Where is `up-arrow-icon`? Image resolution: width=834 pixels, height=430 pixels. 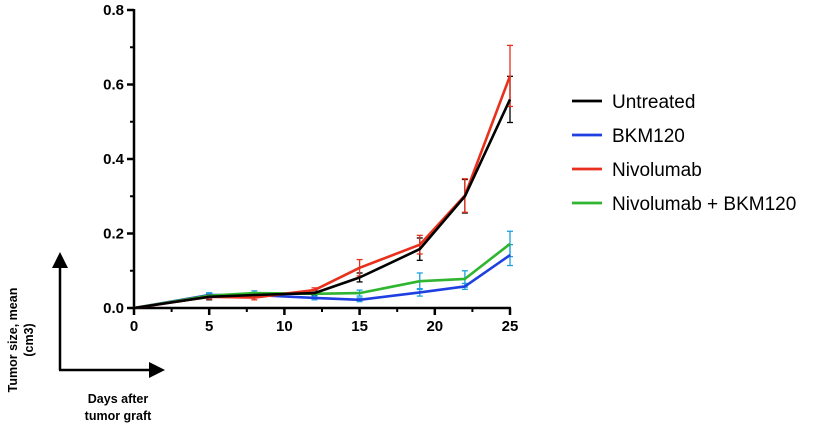 up-arrow-icon is located at coordinates (60, 260).